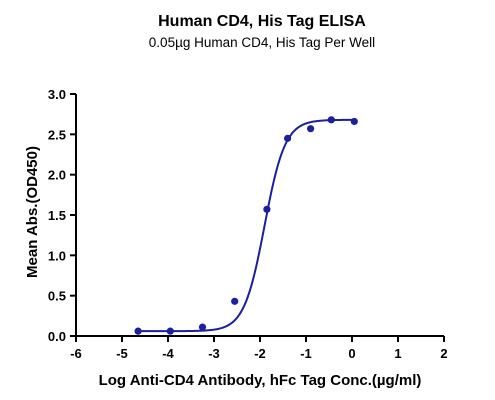  What do you see at coordinates (57, 134) in the screenshot?
I see `y-tick-label-5: 2.5` at bounding box center [57, 134].